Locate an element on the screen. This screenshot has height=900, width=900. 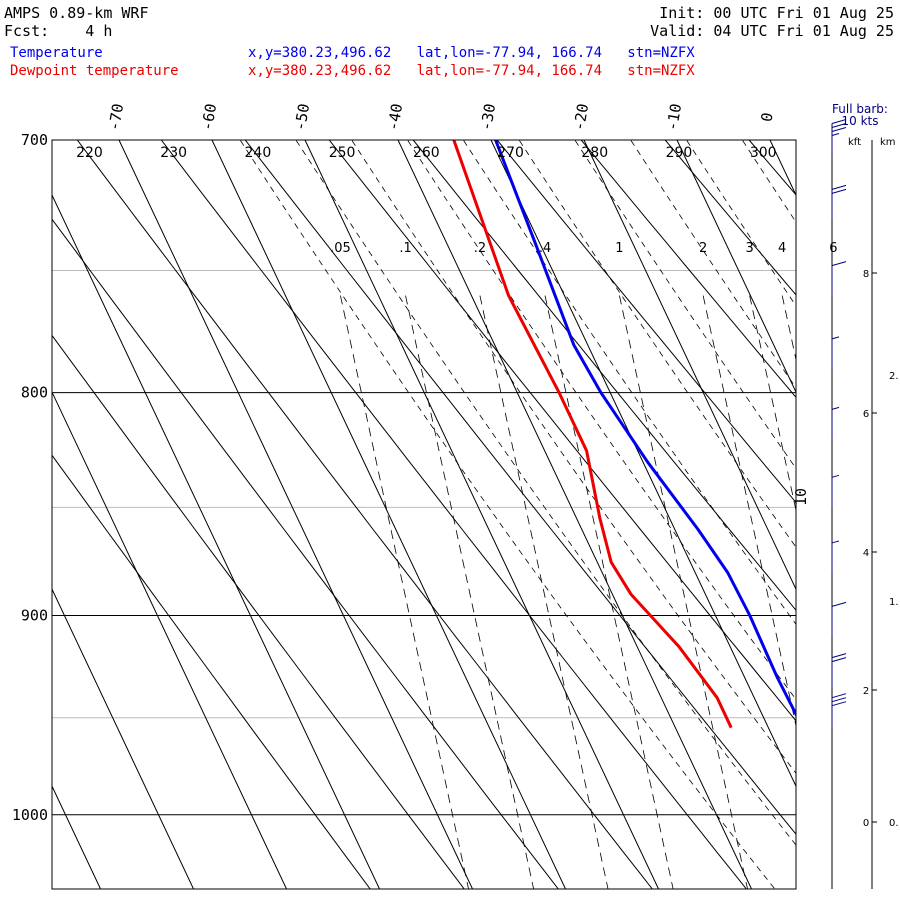
temperature-tick-label: -50 is located at coordinates (302, 117).